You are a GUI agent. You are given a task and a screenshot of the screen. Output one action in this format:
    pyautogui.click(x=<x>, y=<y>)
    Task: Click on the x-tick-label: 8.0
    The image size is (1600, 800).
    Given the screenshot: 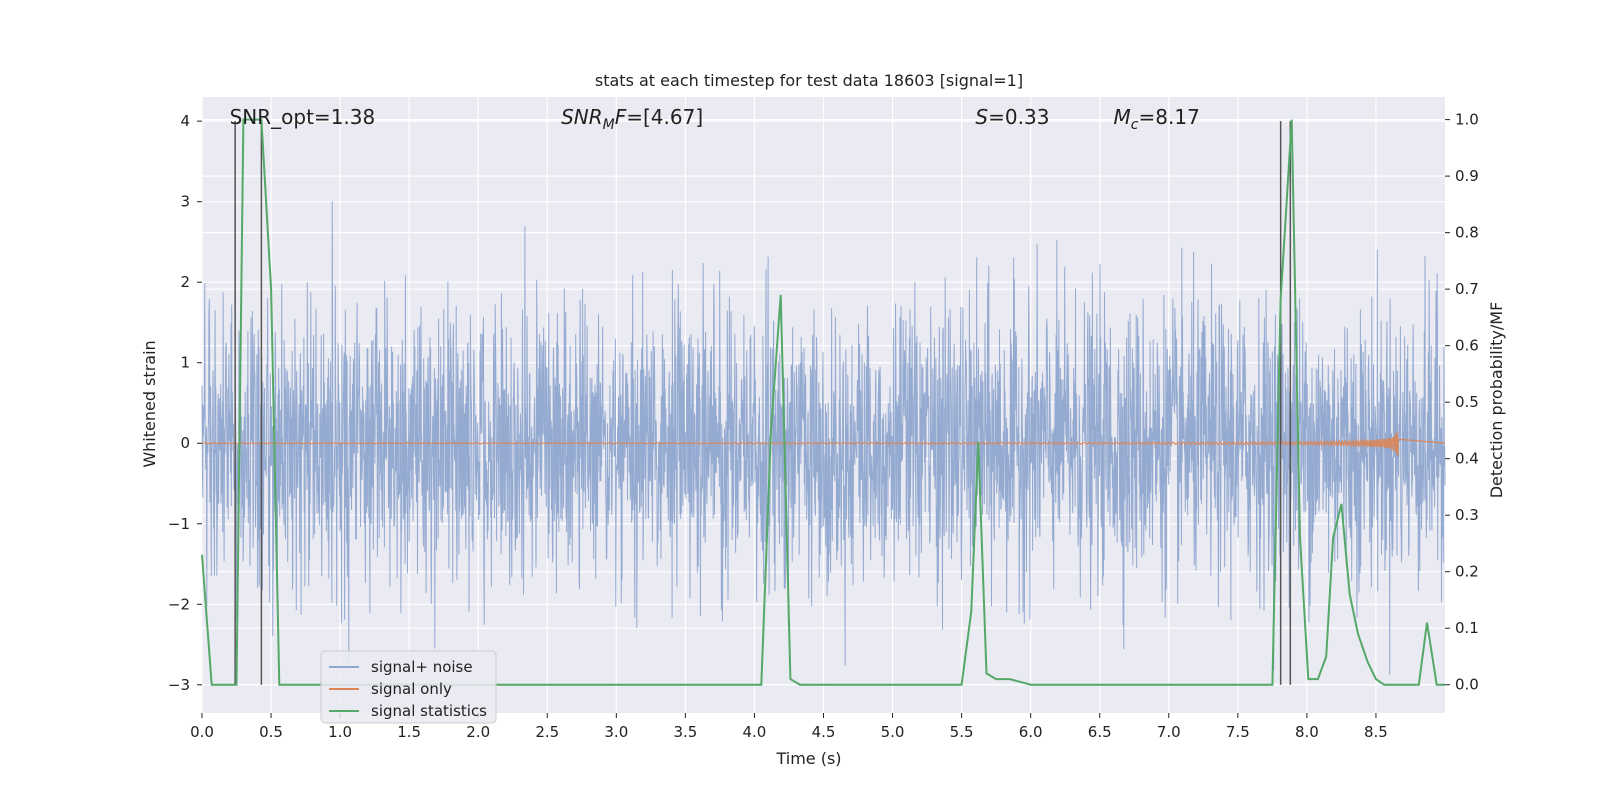 What is the action you would take?
    pyautogui.click(x=1307, y=732)
    